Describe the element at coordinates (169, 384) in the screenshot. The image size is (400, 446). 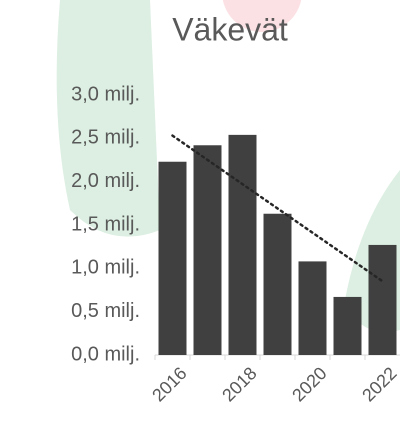
I see `x-tick-label: 2016` at that location.